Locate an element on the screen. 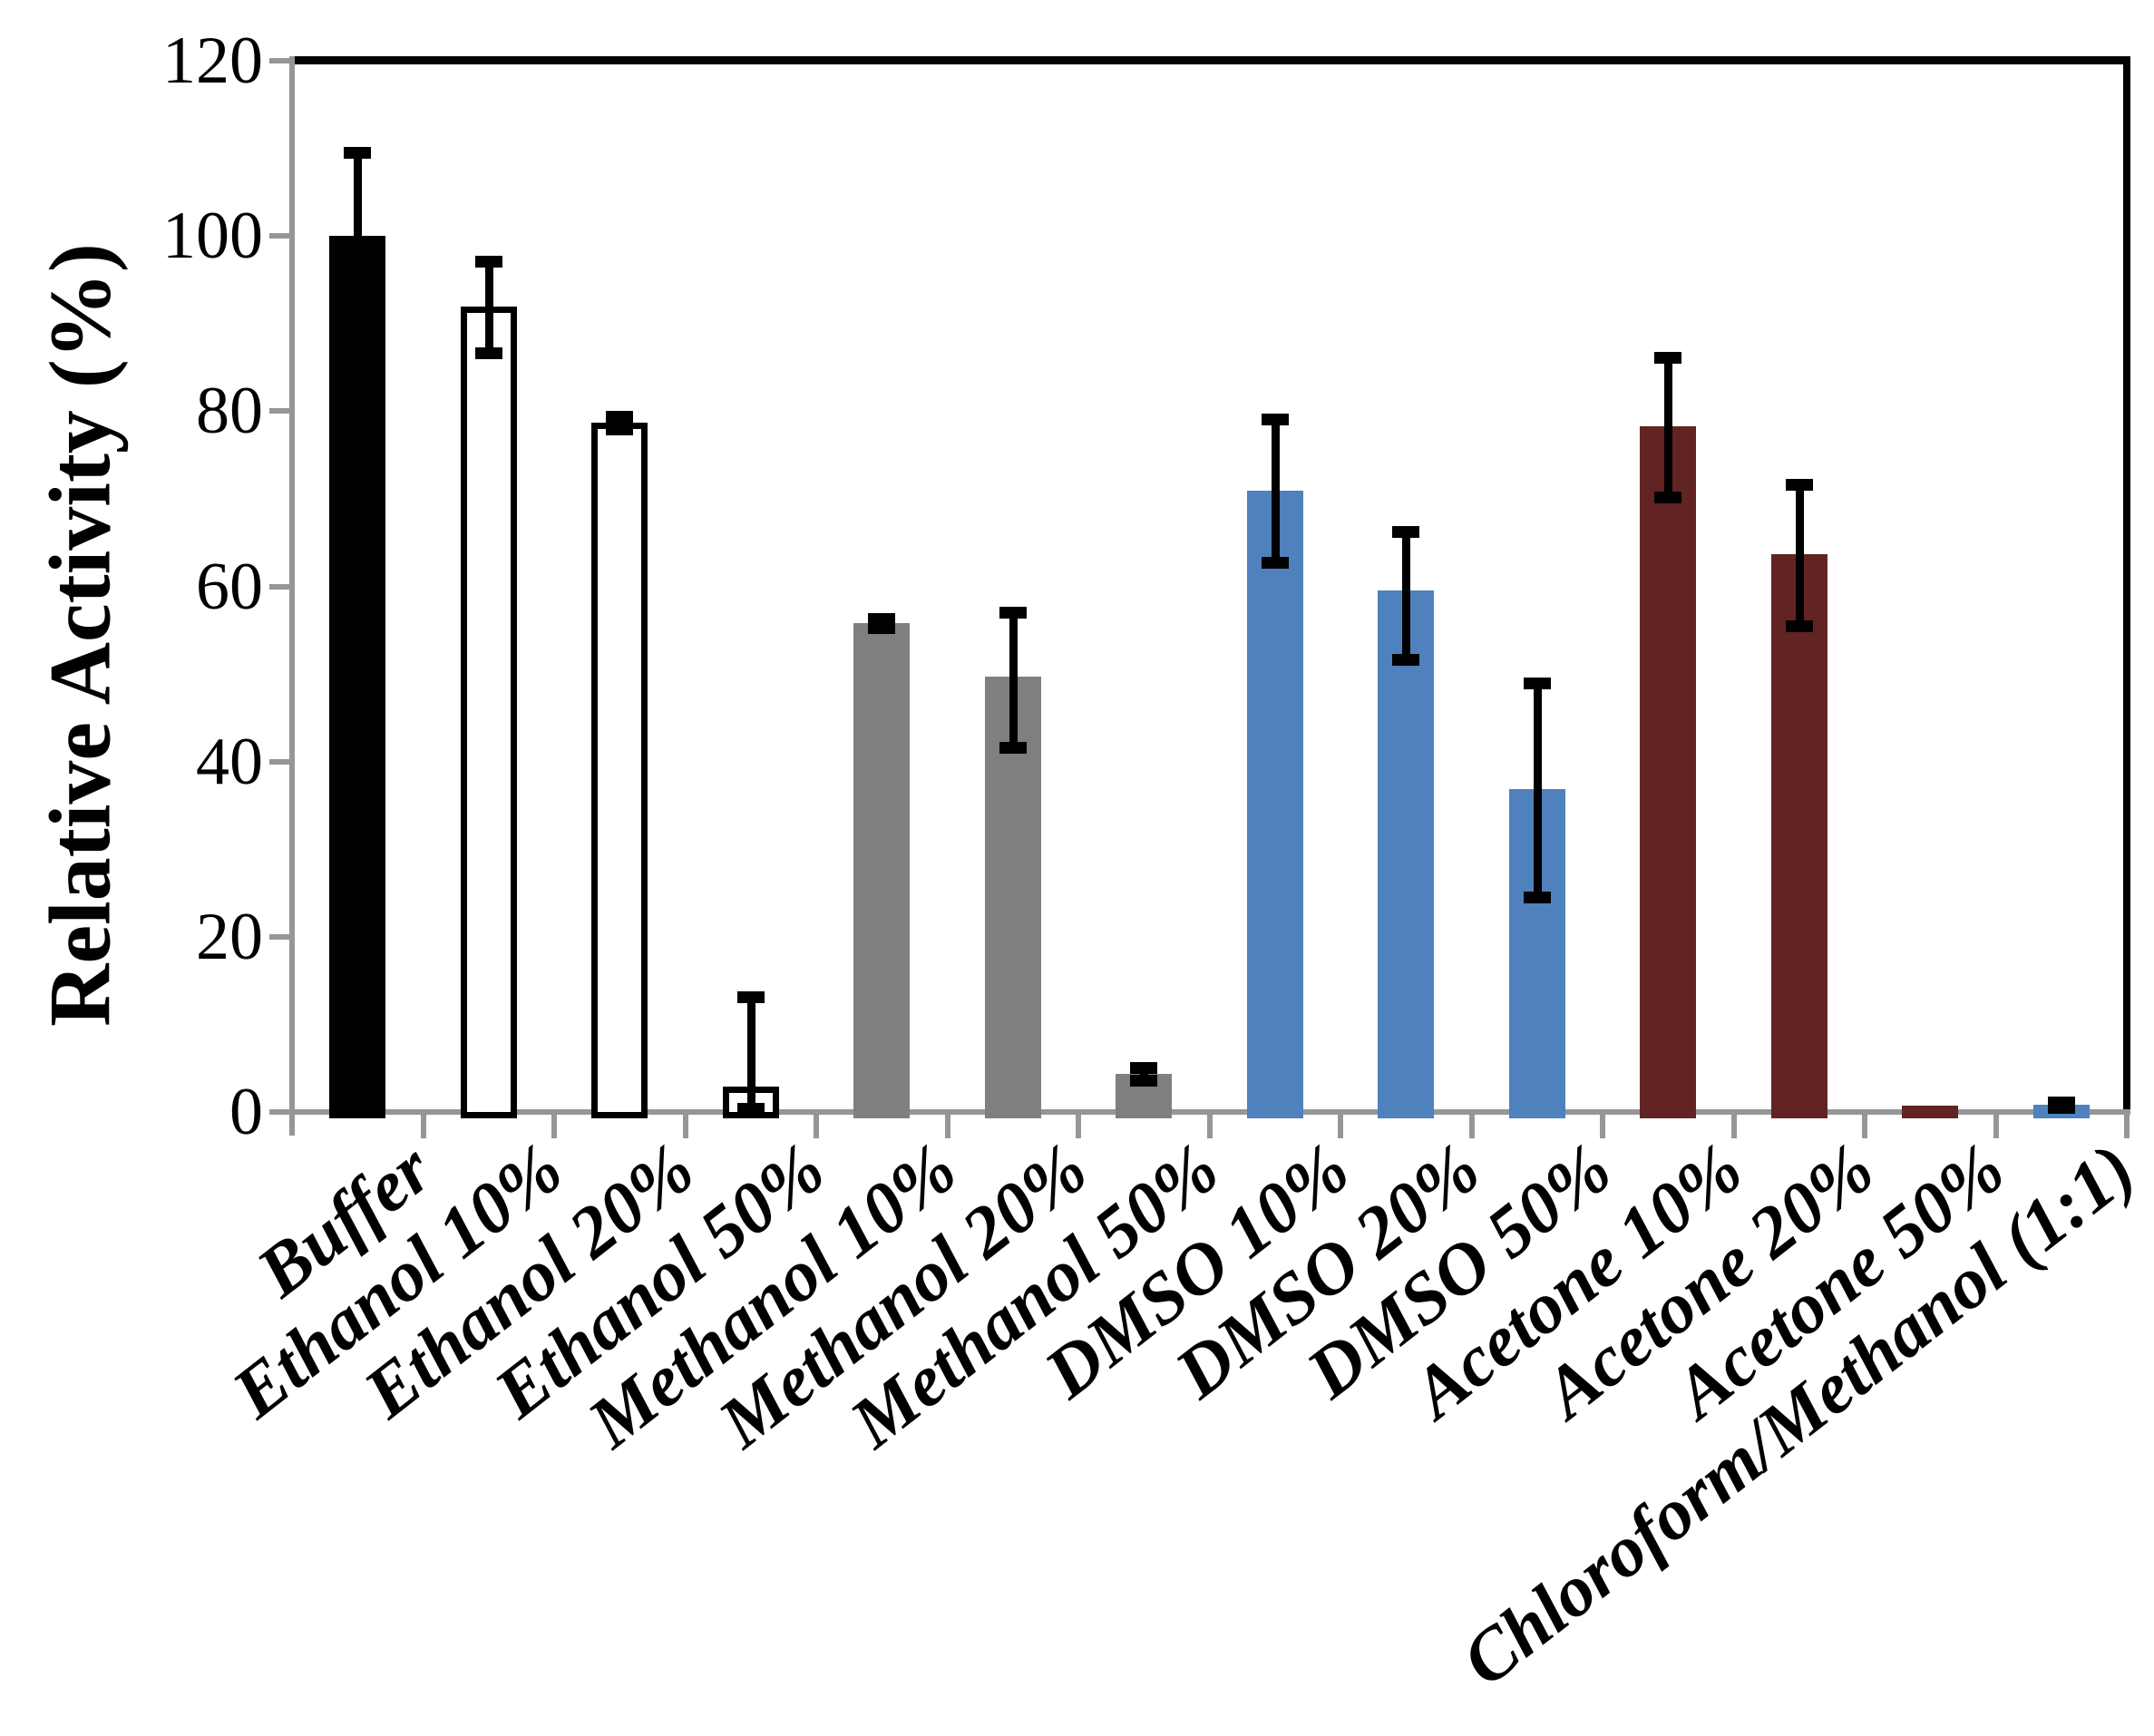 Image resolution: width=2154 pixels, height=1736 pixels. y-tick-label: 80 is located at coordinates (229, 411).